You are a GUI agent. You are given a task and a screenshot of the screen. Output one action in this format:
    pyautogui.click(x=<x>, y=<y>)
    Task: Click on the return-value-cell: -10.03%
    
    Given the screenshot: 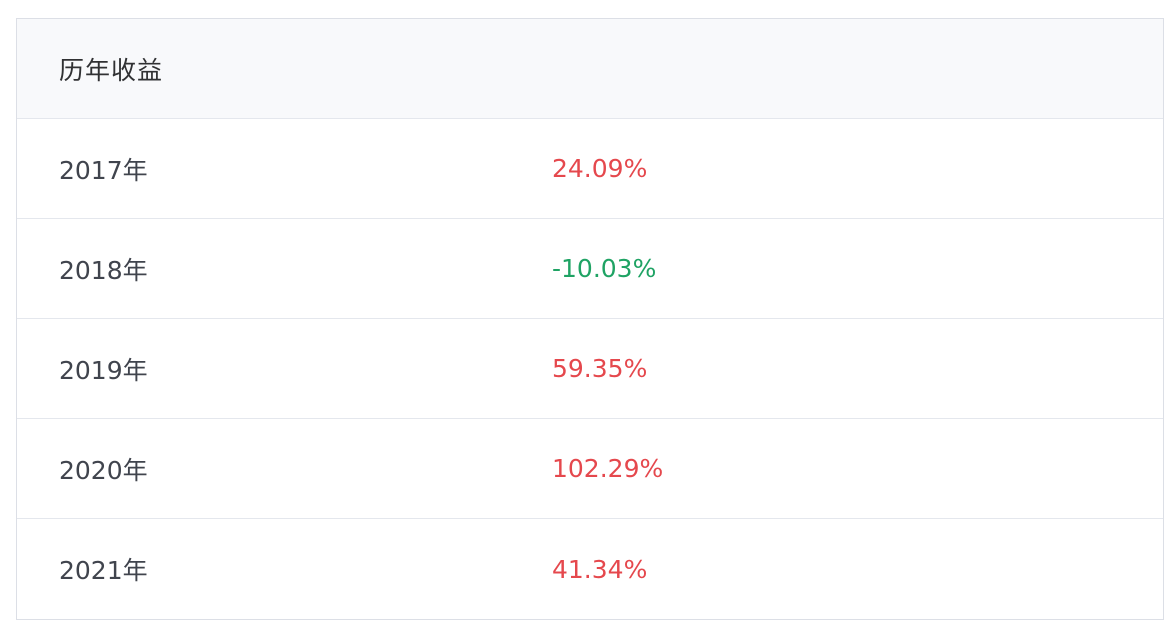 What is the action you would take?
    pyautogui.click(x=604, y=268)
    